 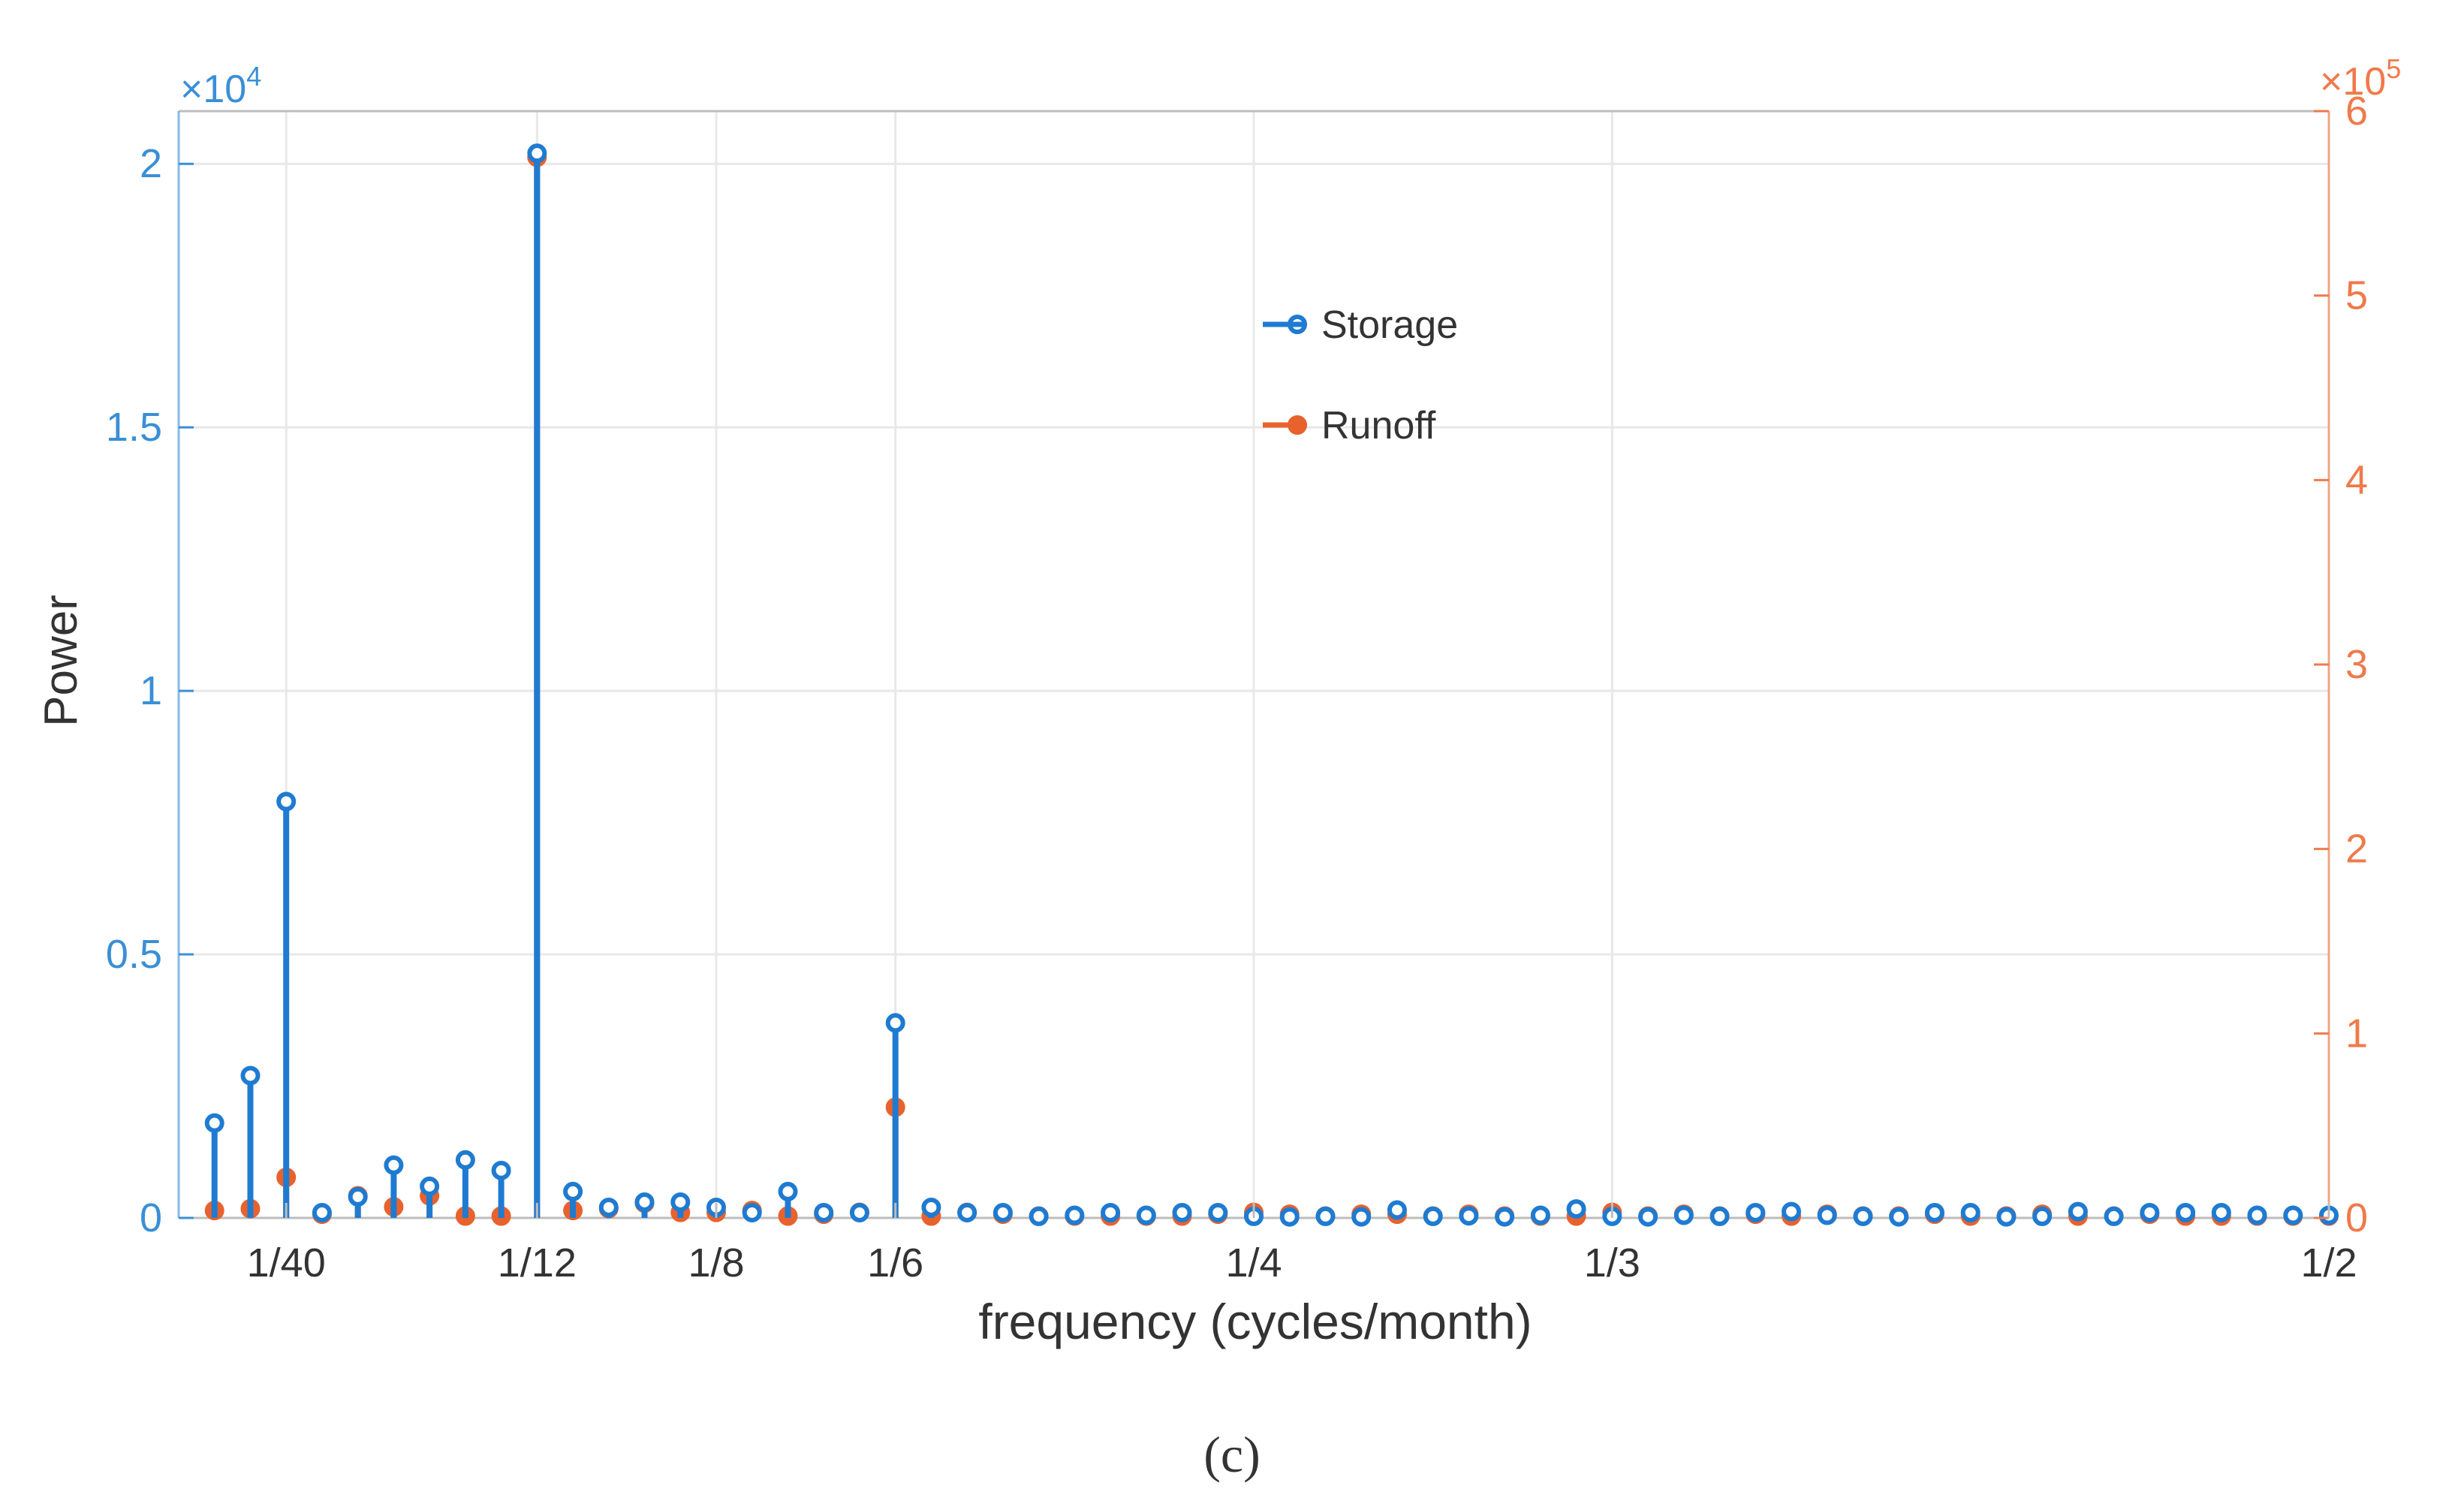 What do you see at coordinates (1253, 1262) in the screenshot?
I see `x-axis-tick-label: 1/4` at bounding box center [1253, 1262].